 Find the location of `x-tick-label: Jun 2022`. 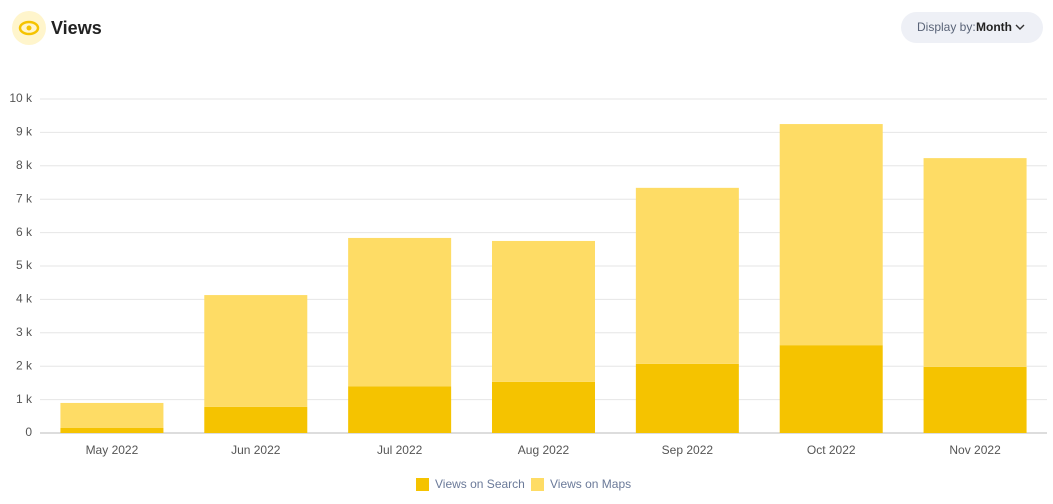

x-tick-label: Jun 2022 is located at coordinates (256, 450).